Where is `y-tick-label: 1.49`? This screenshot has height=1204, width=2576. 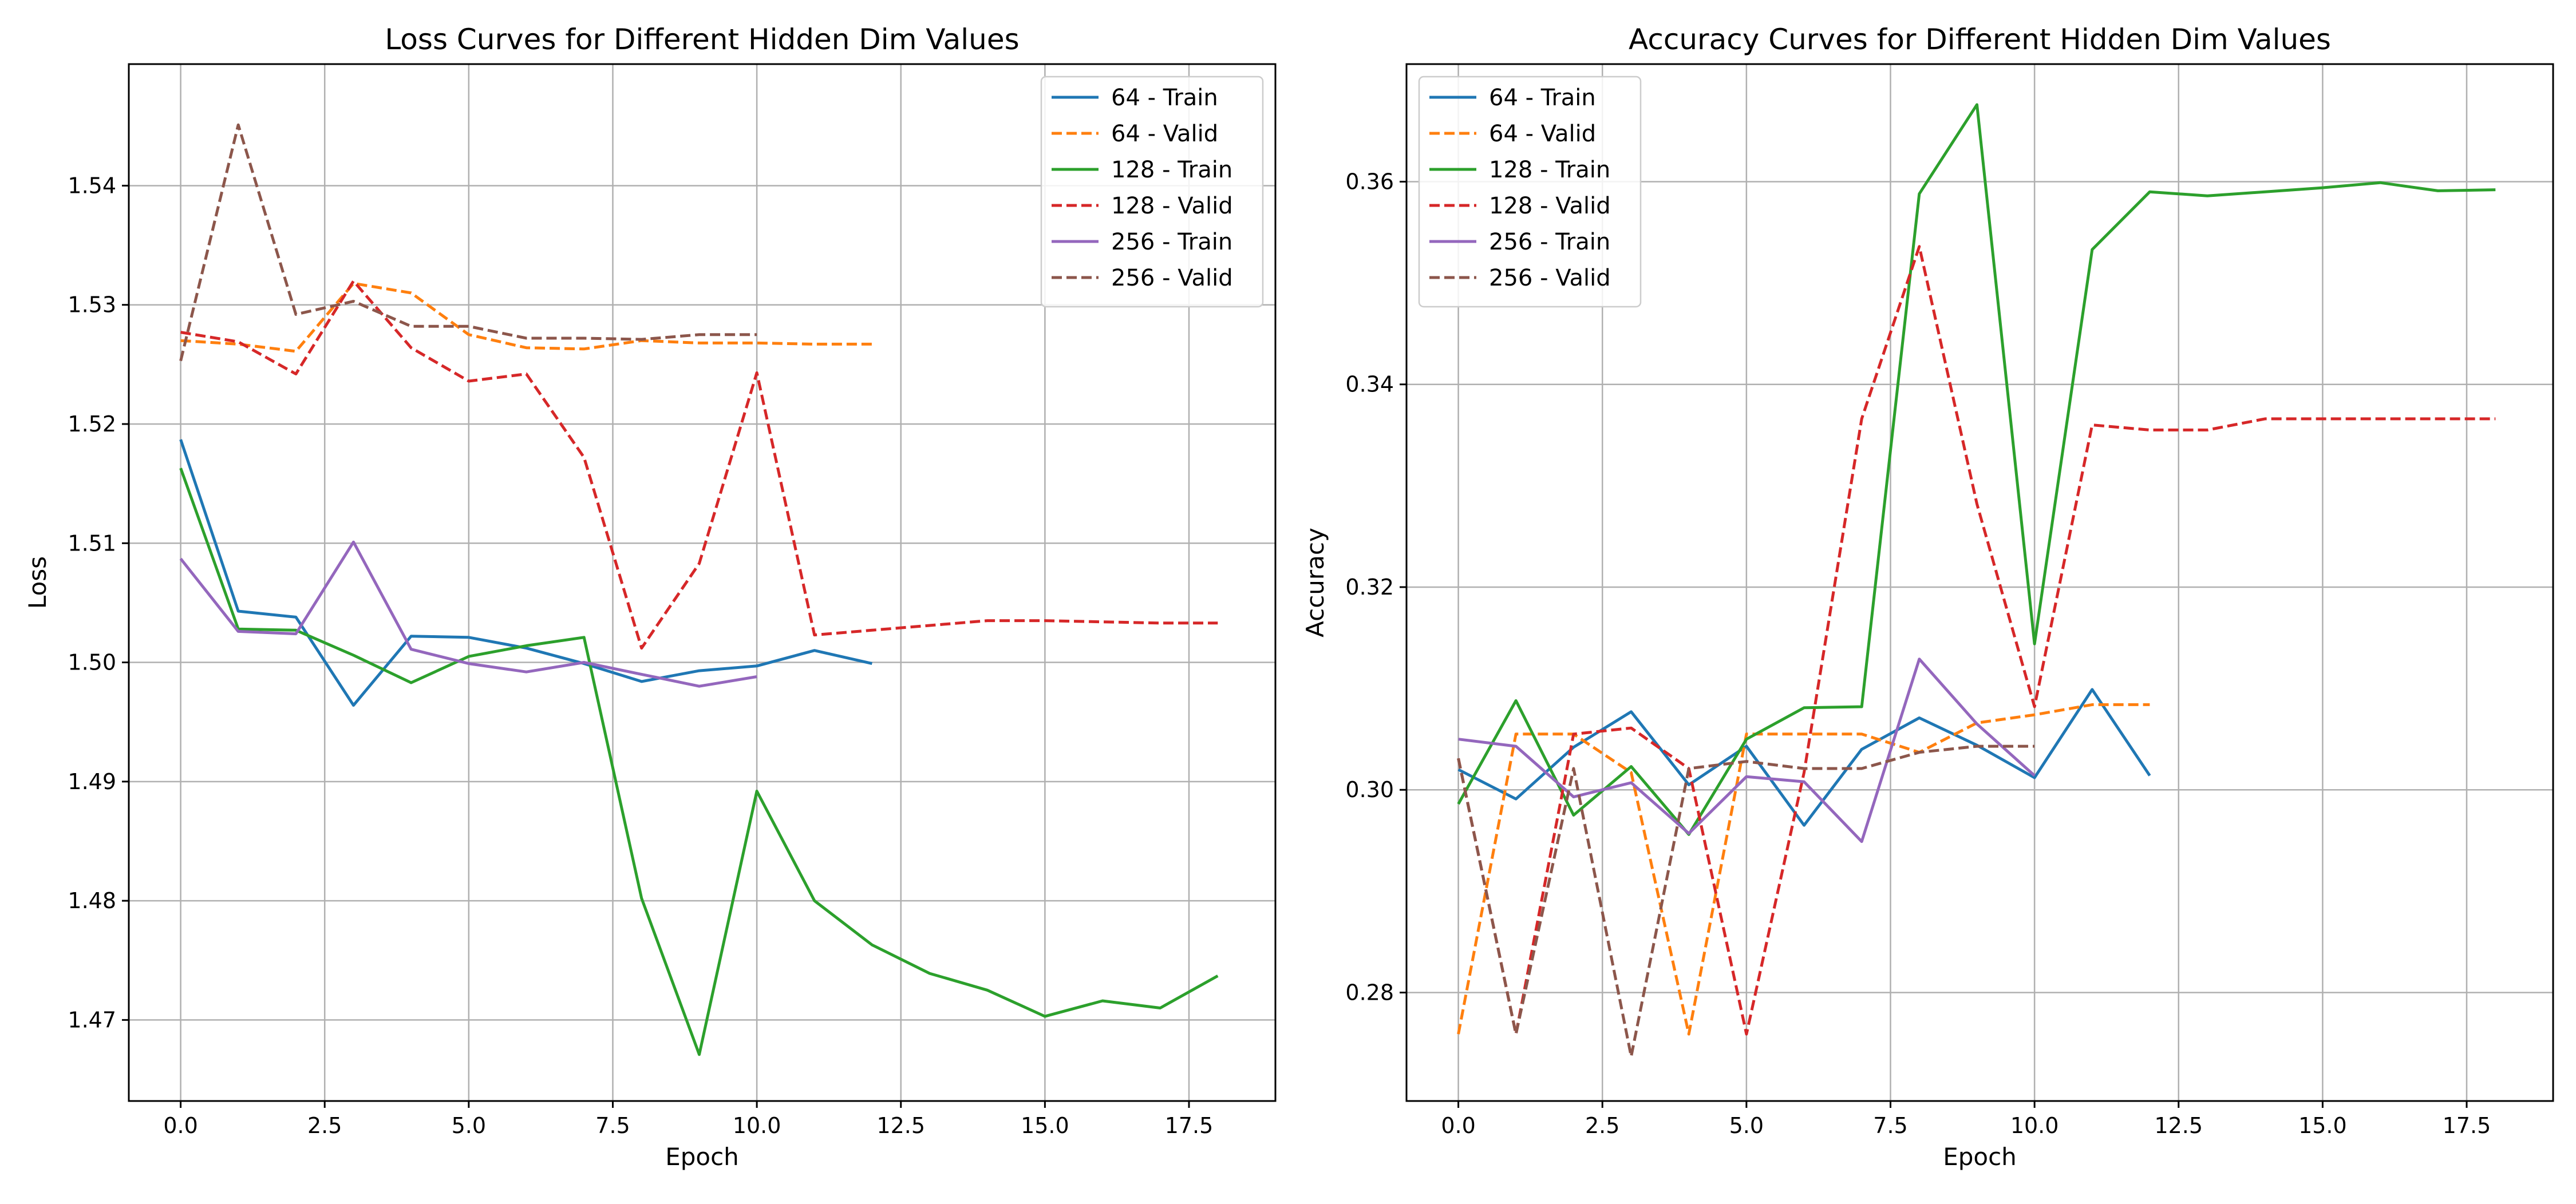
y-tick-label: 1.49 is located at coordinates (92, 781).